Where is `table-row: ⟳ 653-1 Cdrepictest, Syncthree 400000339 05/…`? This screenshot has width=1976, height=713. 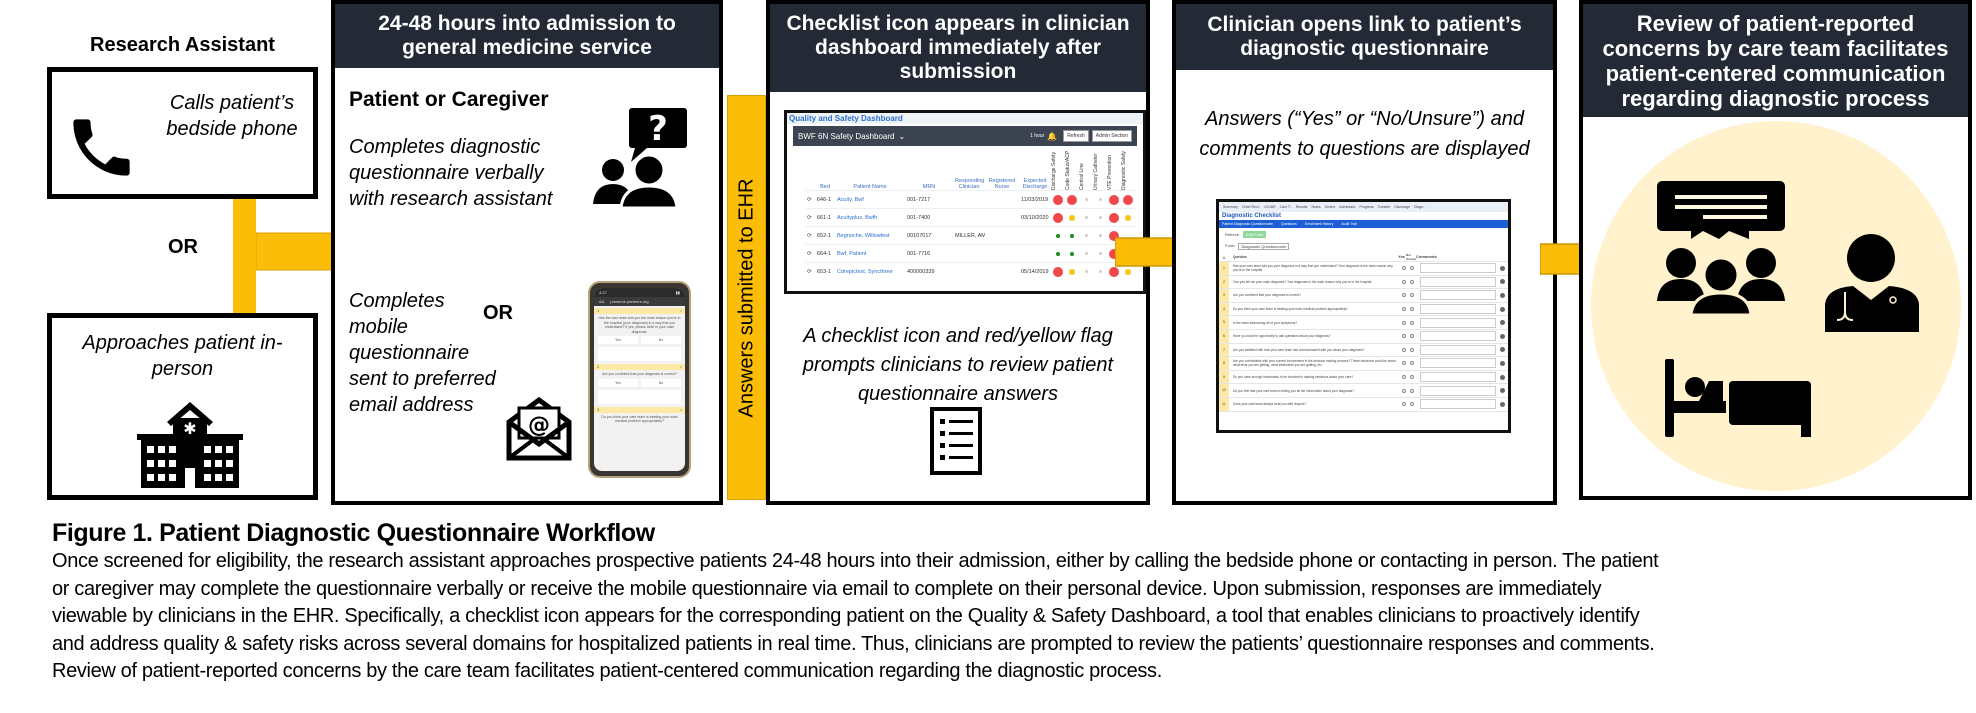
table-row: ⟳ 653-1 Cdrepictest, Syncthree 400000339 05/… is located at coordinates (971, 271).